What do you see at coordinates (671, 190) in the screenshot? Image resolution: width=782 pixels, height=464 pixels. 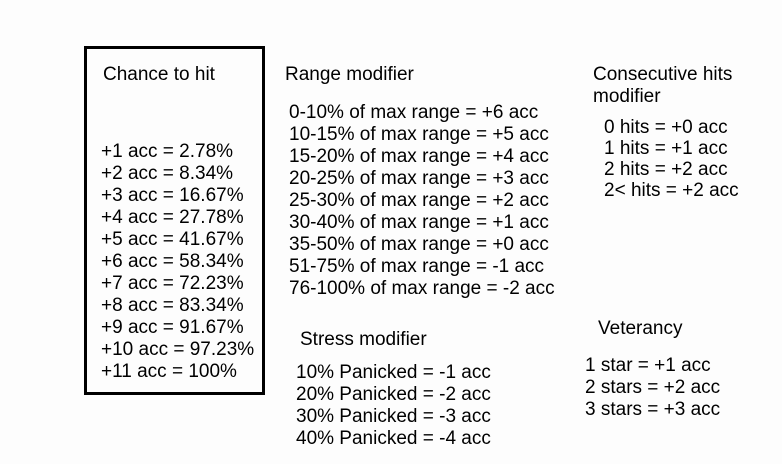 I see `consecutive-hits-row: 2< hits = +2 acc` at bounding box center [671, 190].